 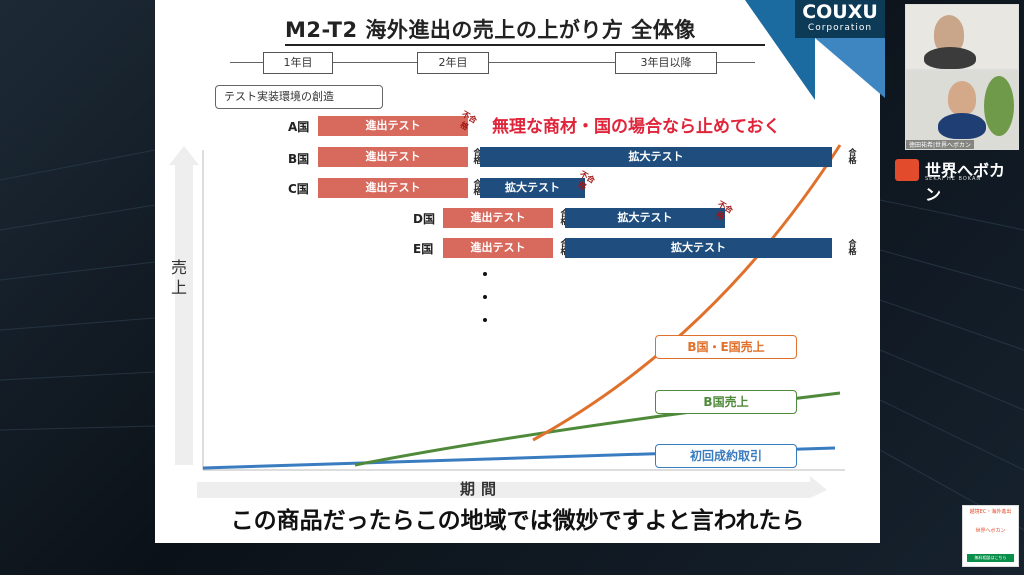 What do you see at coordinates (840, 12) in the screenshot?
I see `company-logo-name: COUXU` at bounding box center [840, 12].